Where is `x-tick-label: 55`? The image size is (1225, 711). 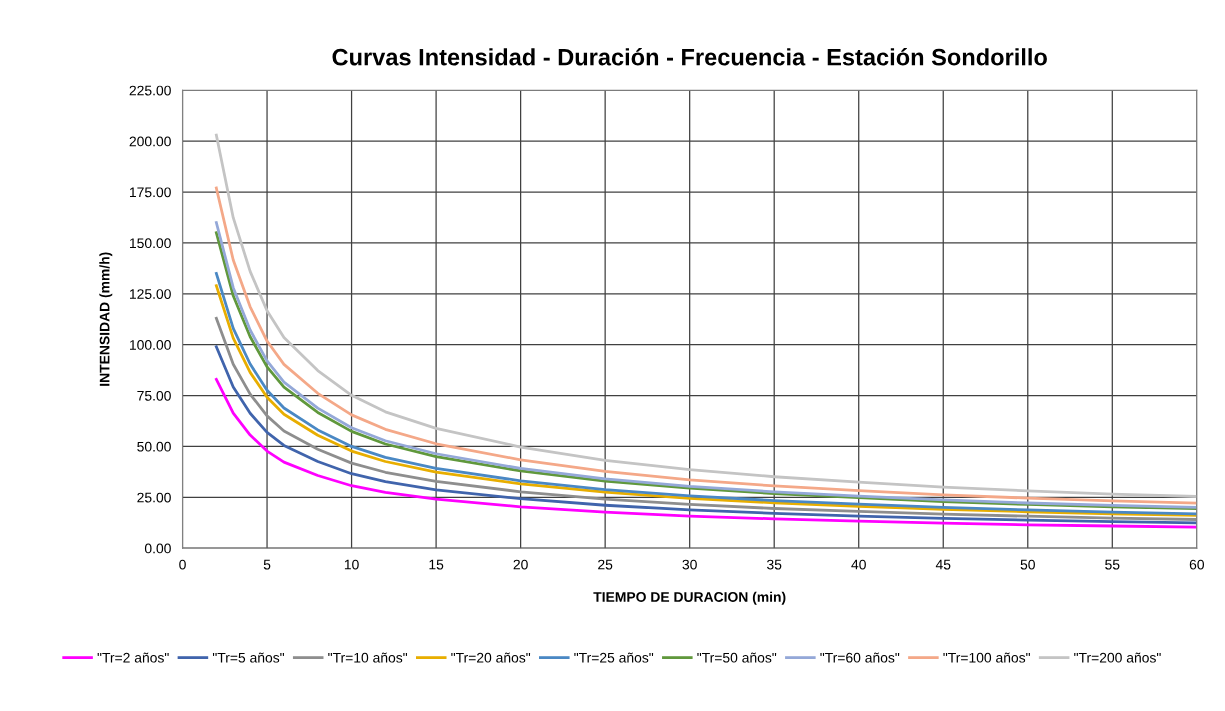 x-tick-label: 55 is located at coordinates (1112, 564).